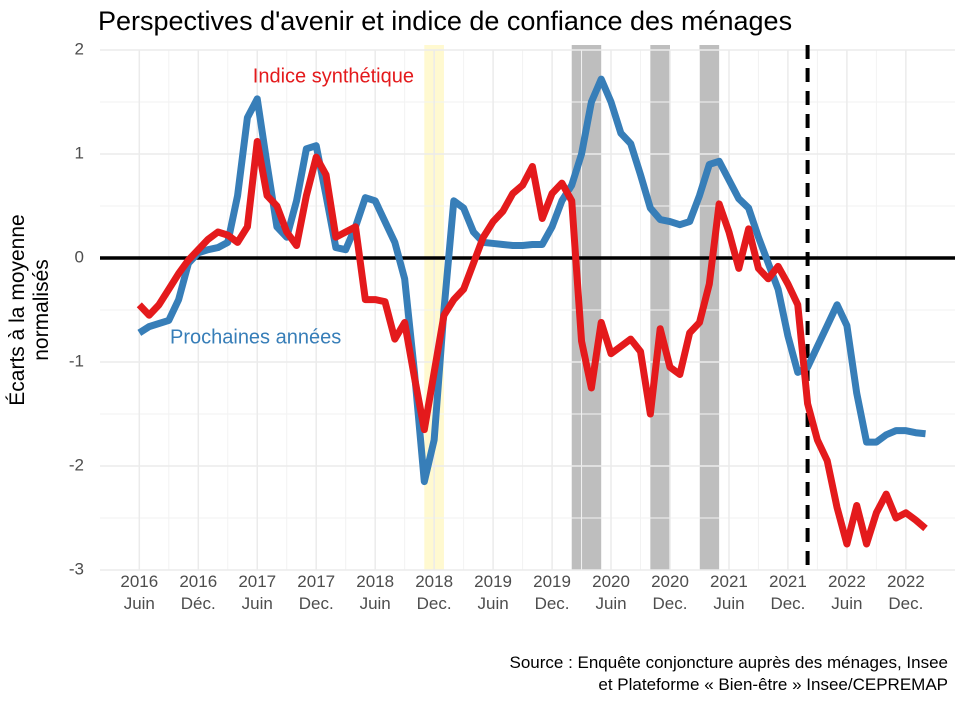 Image resolution: width=974 pixels, height=708 pixels. I want to click on x-tick-label: 2019 Juin, so click(493, 592).